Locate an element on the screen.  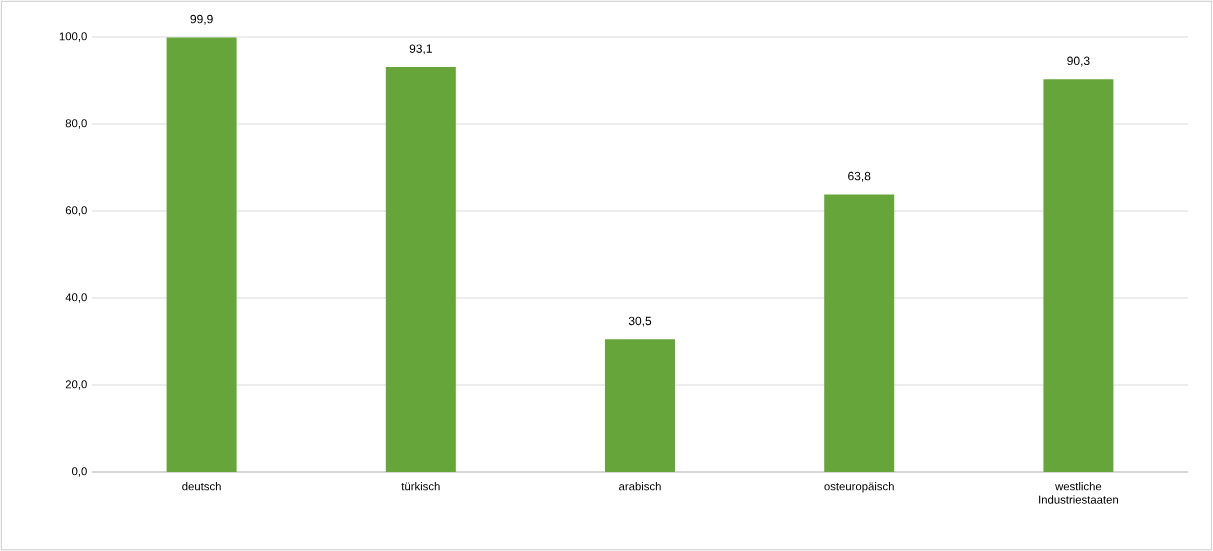
y-tick-label: 60,0 is located at coordinates (76, 211).